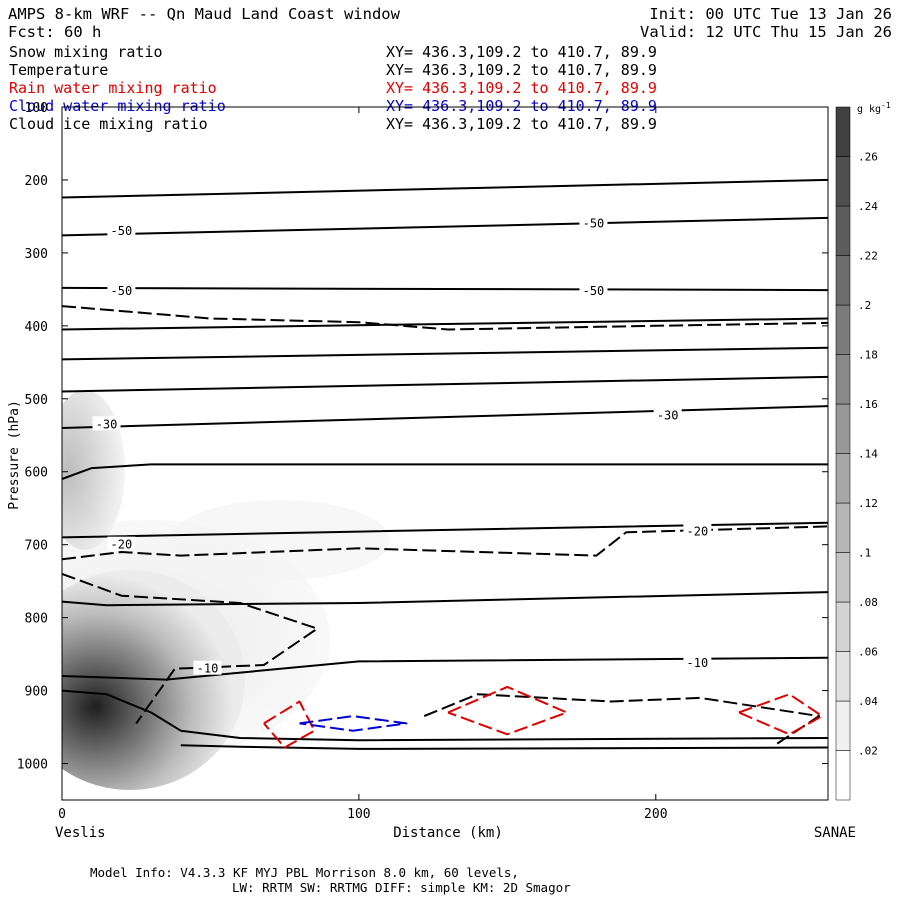  What do you see at coordinates (448, 833) in the screenshot?
I see `x-axis-label: Distance (km)` at bounding box center [448, 833].